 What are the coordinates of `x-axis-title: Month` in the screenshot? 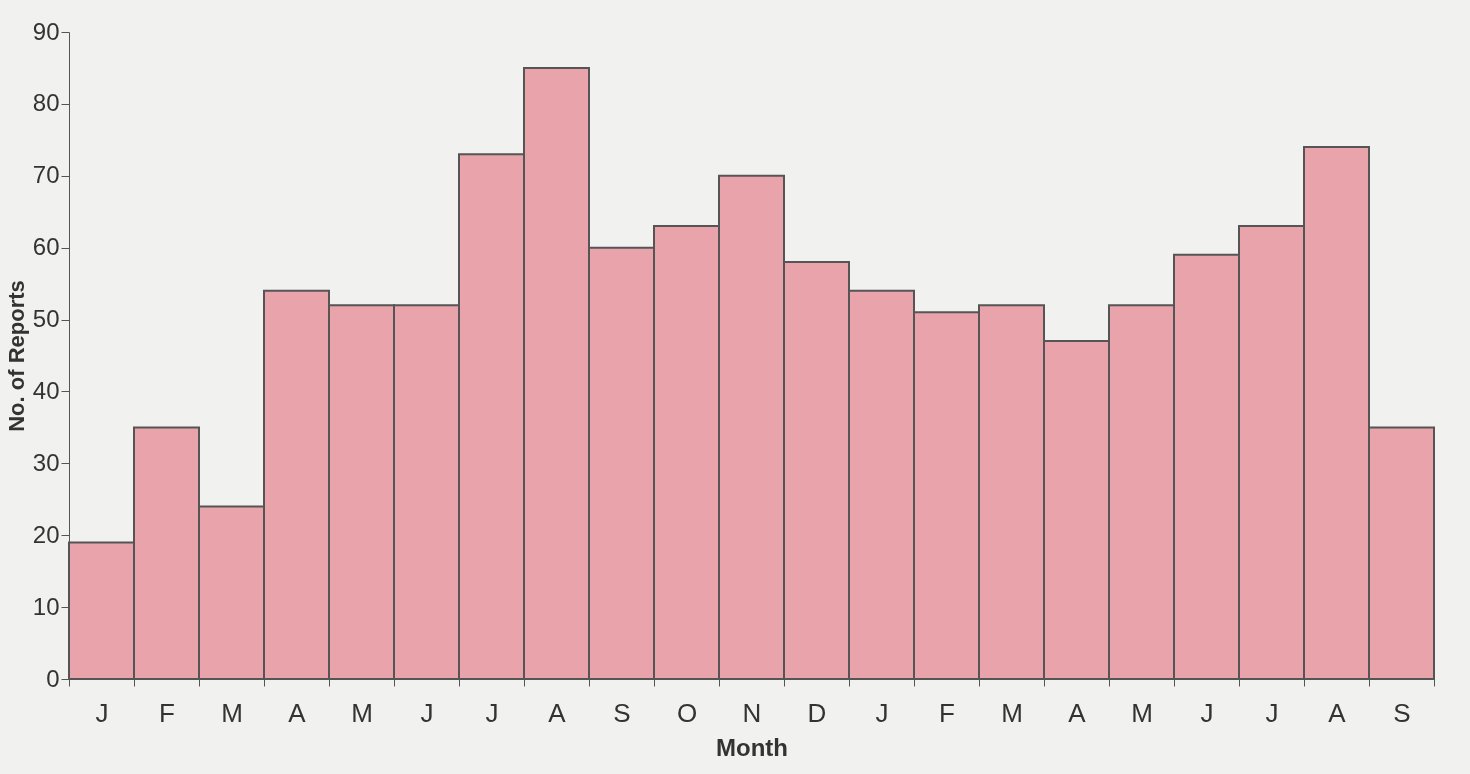 It's located at (752, 747).